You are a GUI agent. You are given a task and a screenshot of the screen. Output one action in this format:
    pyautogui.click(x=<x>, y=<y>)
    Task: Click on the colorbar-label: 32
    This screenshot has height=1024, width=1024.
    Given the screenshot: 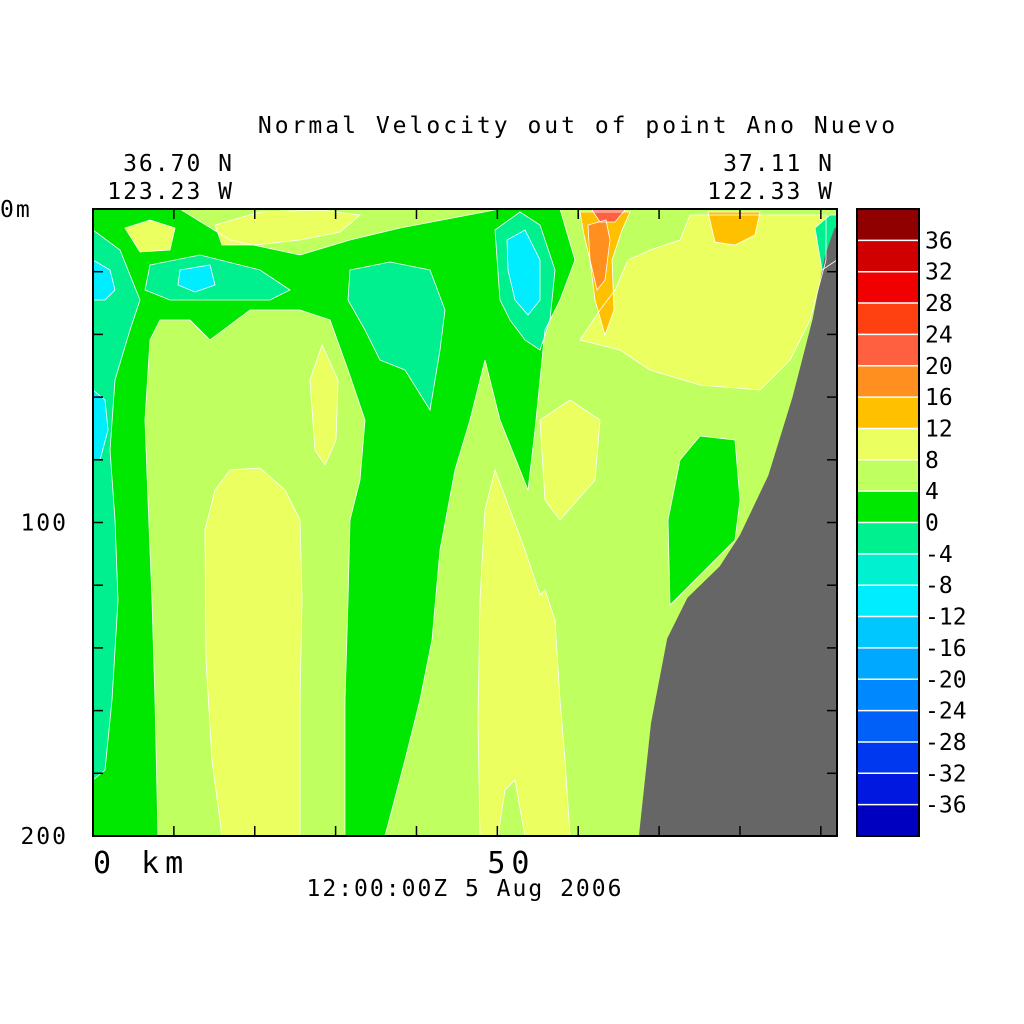 What is the action you would take?
    pyautogui.click(x=939, y=273)
    